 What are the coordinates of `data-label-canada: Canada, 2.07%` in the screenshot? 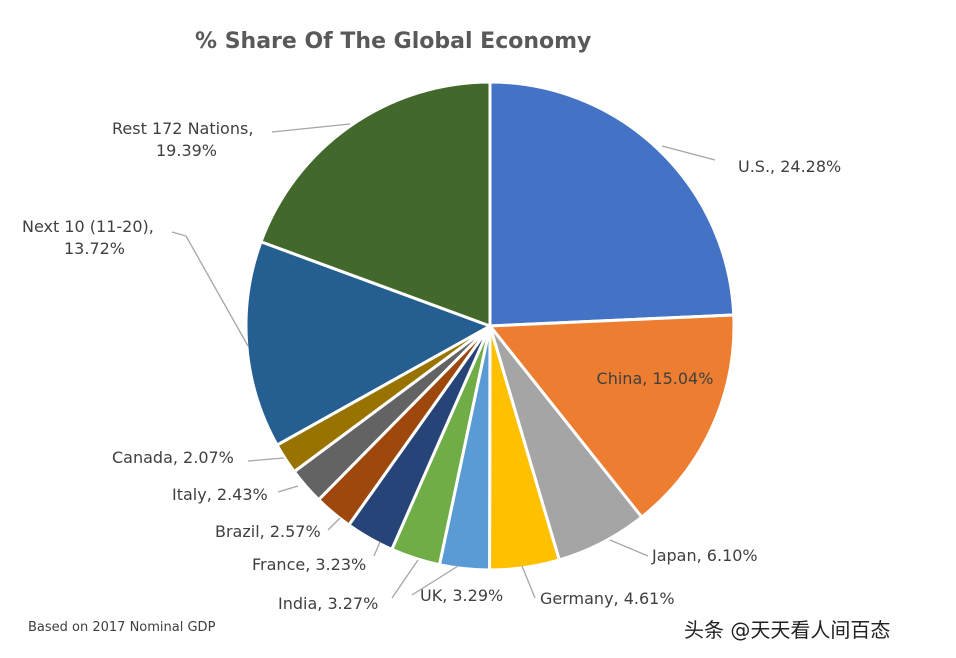 It's located at (173, 457).